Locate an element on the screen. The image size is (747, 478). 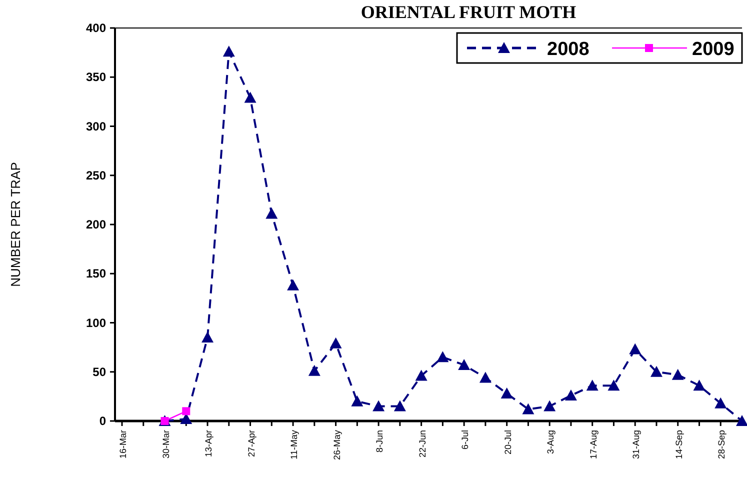
y-tick-label: 400 is located at coordinates (96, 28).